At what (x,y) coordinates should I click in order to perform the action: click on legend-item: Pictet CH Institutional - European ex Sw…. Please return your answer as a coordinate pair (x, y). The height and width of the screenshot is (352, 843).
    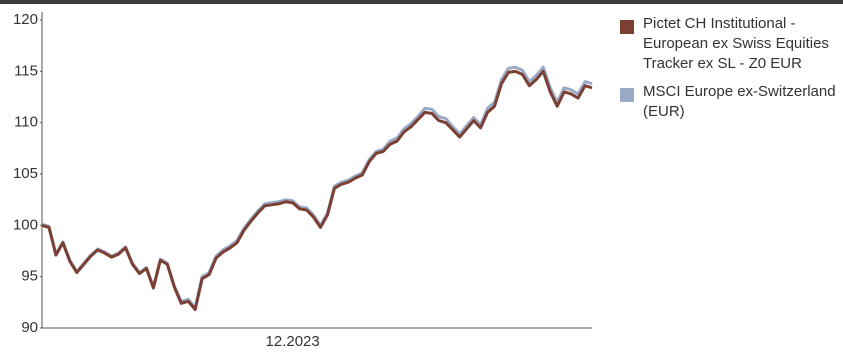
    Looking at the image, I should click on (730, 44).